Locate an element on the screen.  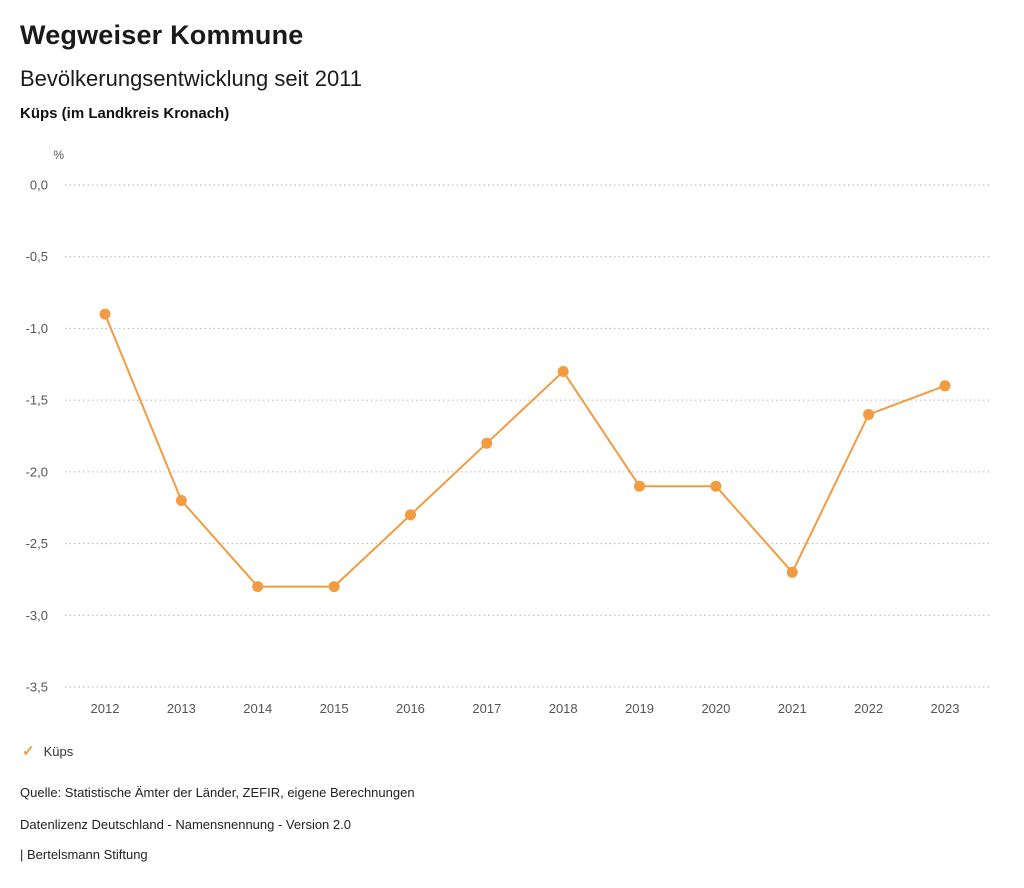
y-axis-unit-label: % is located at coordinates (58, 155).